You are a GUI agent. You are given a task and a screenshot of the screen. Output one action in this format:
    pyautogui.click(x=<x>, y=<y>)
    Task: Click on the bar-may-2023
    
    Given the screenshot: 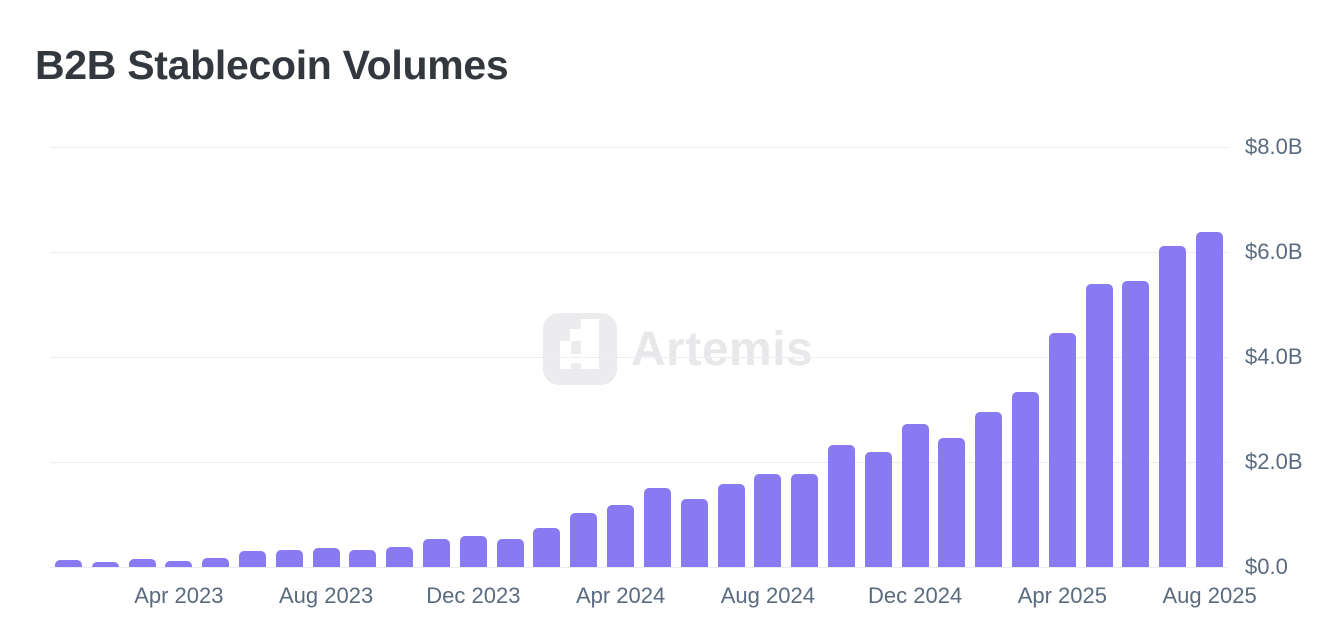 What is the action you would take?
    pyautogui.click(x=216, y=562)
    